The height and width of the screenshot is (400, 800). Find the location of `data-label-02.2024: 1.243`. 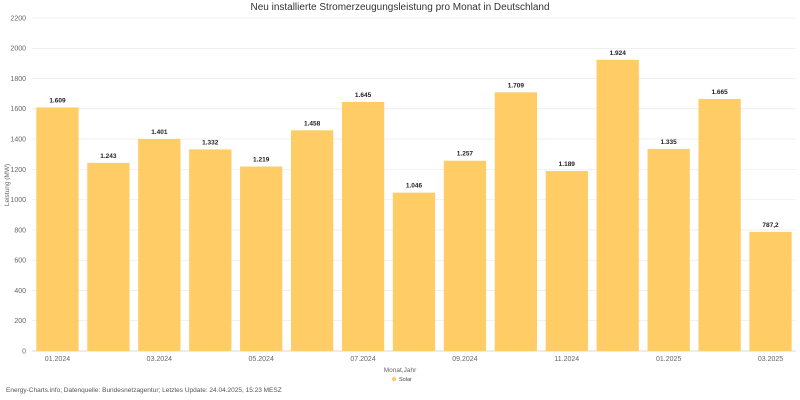

data-label-02.2024: 1.243 is located at coordinates (108, 156).